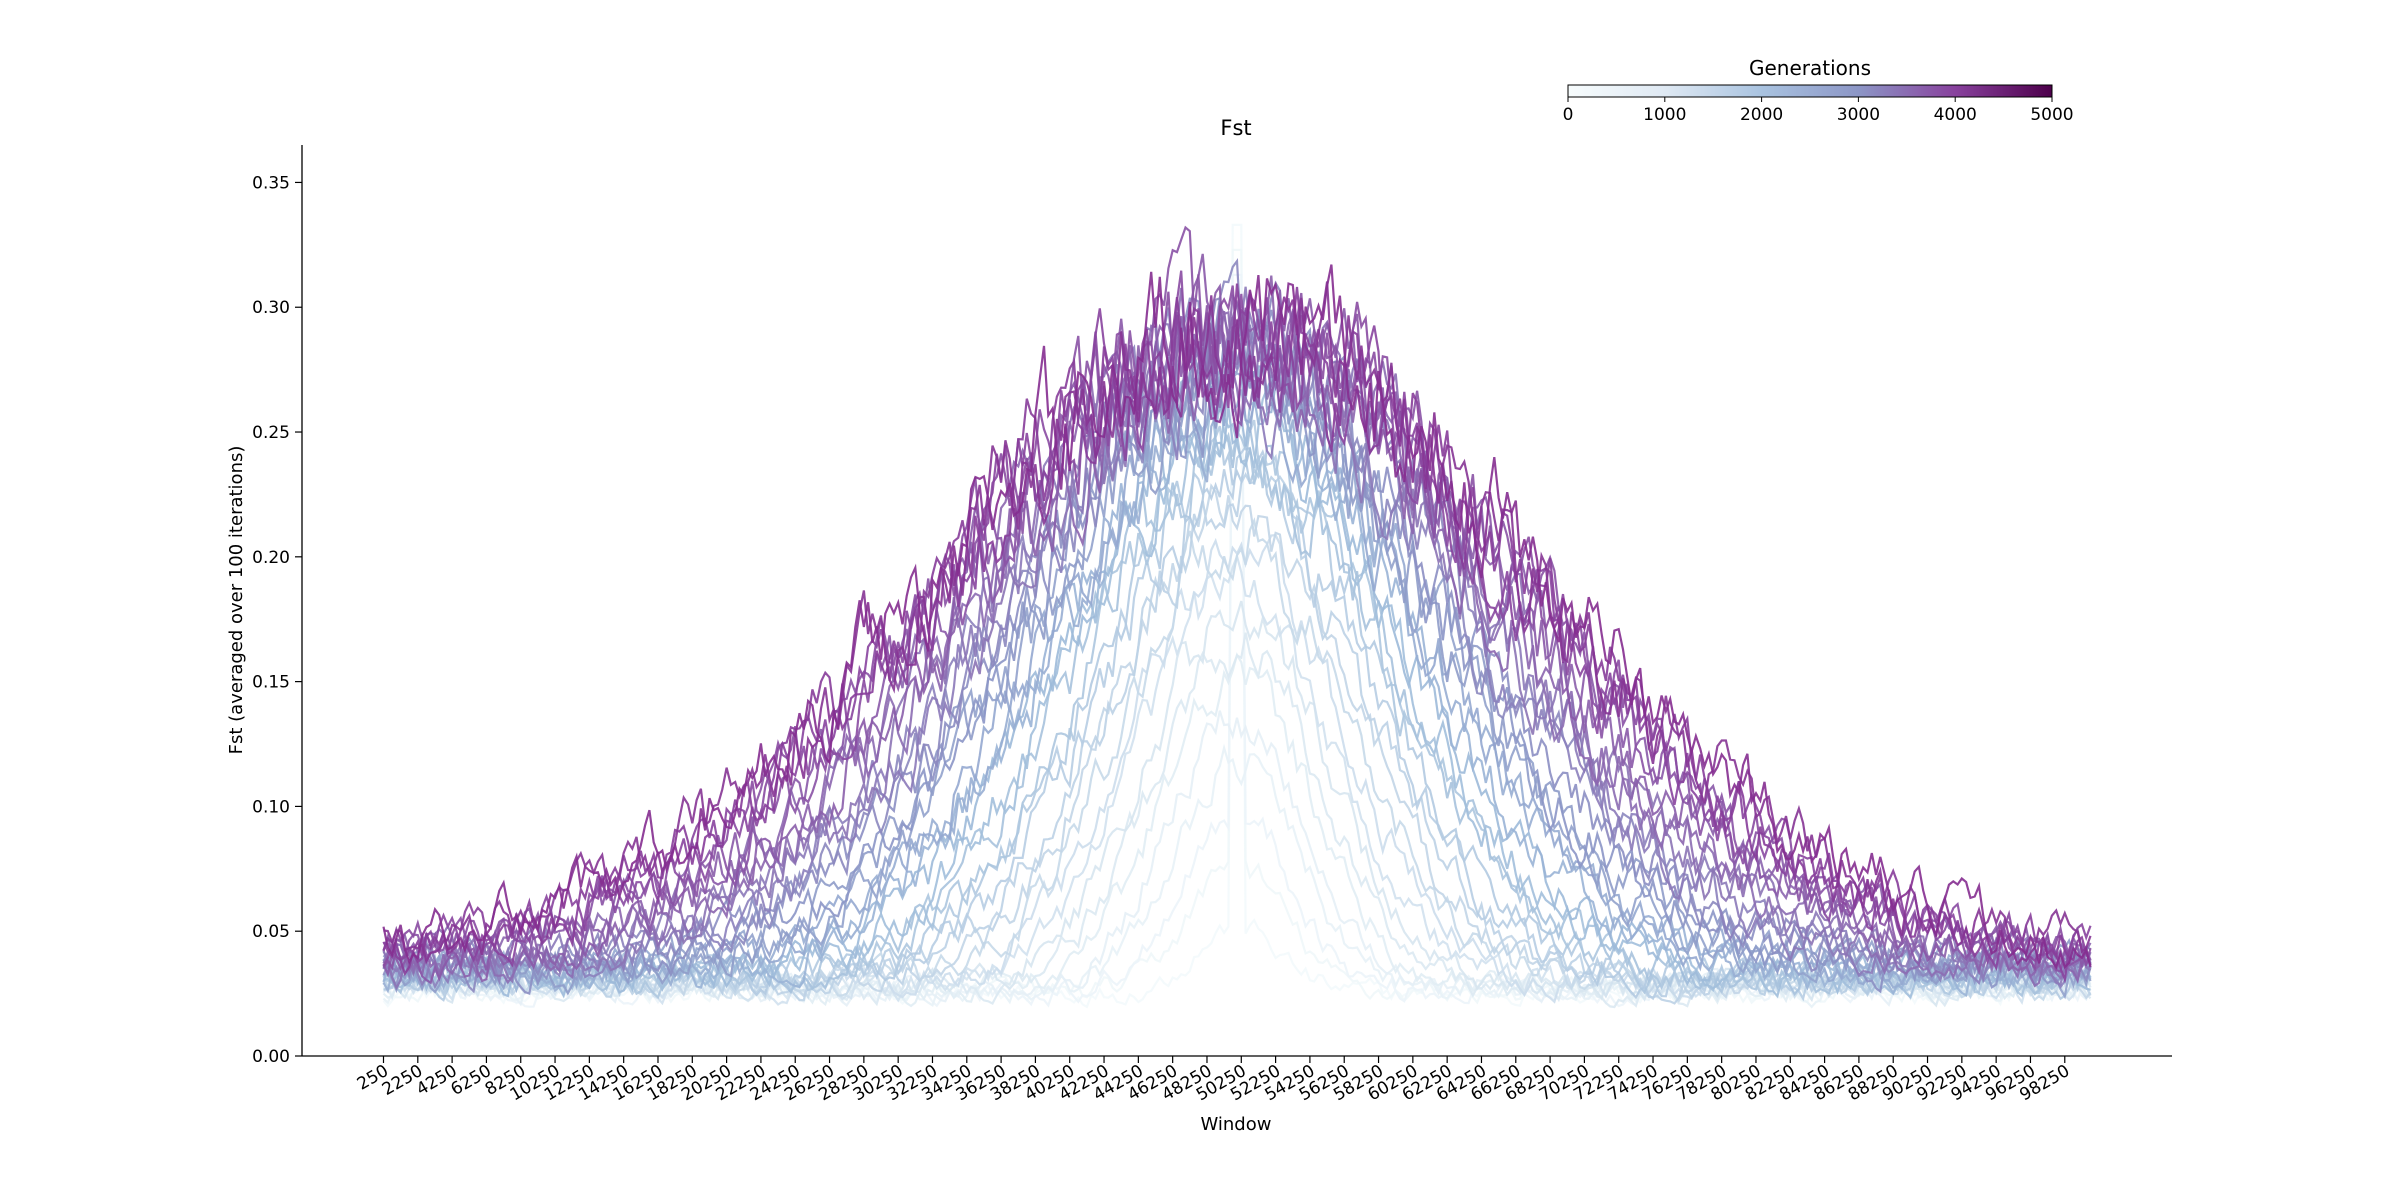 This screenshot has width=2400, height=1200. What do you see at coordinates (2051, 115) in the screenshot?
I see `colorbar-tick-label: 5000` at bounding box center [2051, 115].